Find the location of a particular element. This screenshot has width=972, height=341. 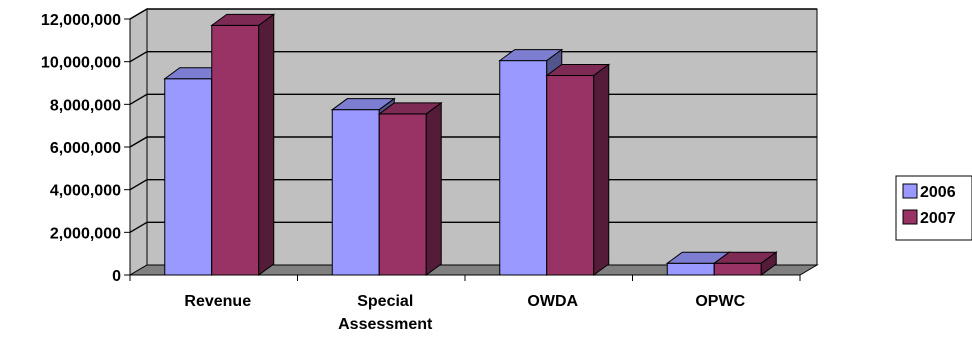

legend-label-2007: 2007 is located at coordinates (938, 218).